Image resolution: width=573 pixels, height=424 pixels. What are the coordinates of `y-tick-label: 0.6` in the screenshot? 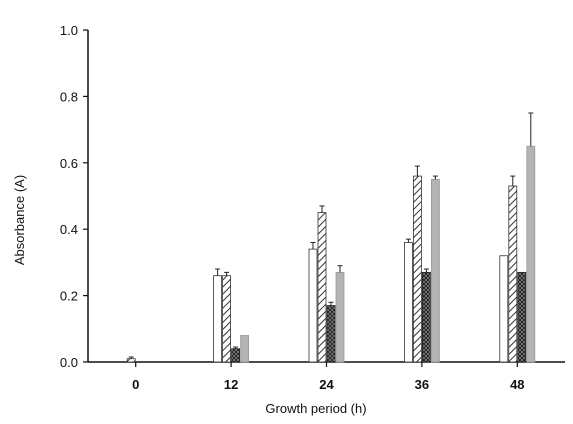 It's located at (69, 163).